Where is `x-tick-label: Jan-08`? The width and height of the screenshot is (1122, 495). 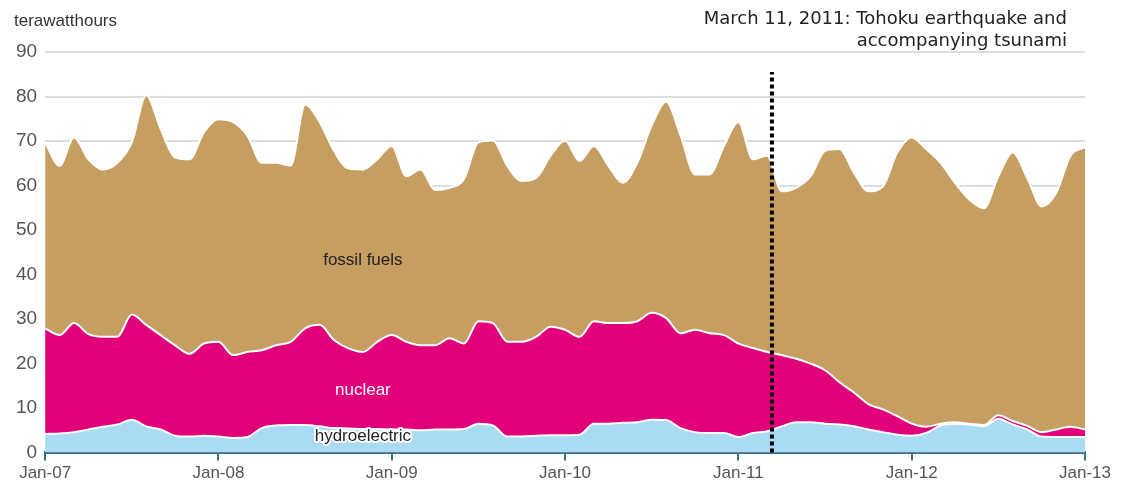 x-tick-label: Jan-08 is located at coordinates (218, 473).